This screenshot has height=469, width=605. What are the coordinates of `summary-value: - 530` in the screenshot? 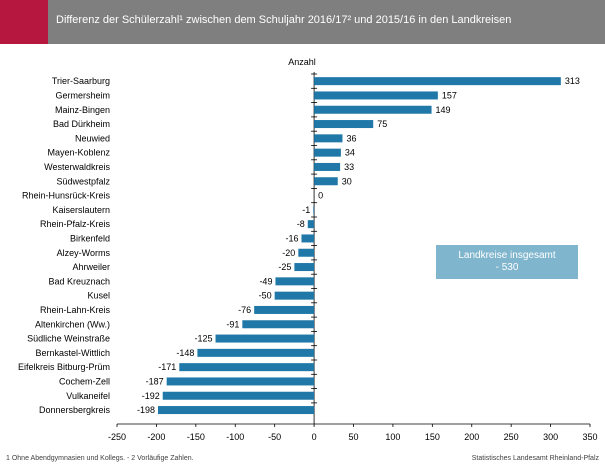 It's located at (507, 267).